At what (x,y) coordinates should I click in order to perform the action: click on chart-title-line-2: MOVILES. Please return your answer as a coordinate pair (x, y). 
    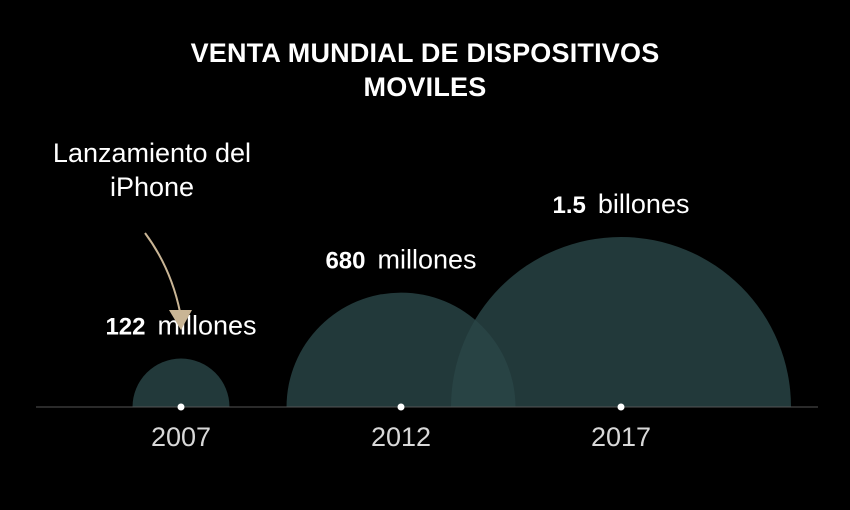
    Looking at the image, I should click on (425, 87).